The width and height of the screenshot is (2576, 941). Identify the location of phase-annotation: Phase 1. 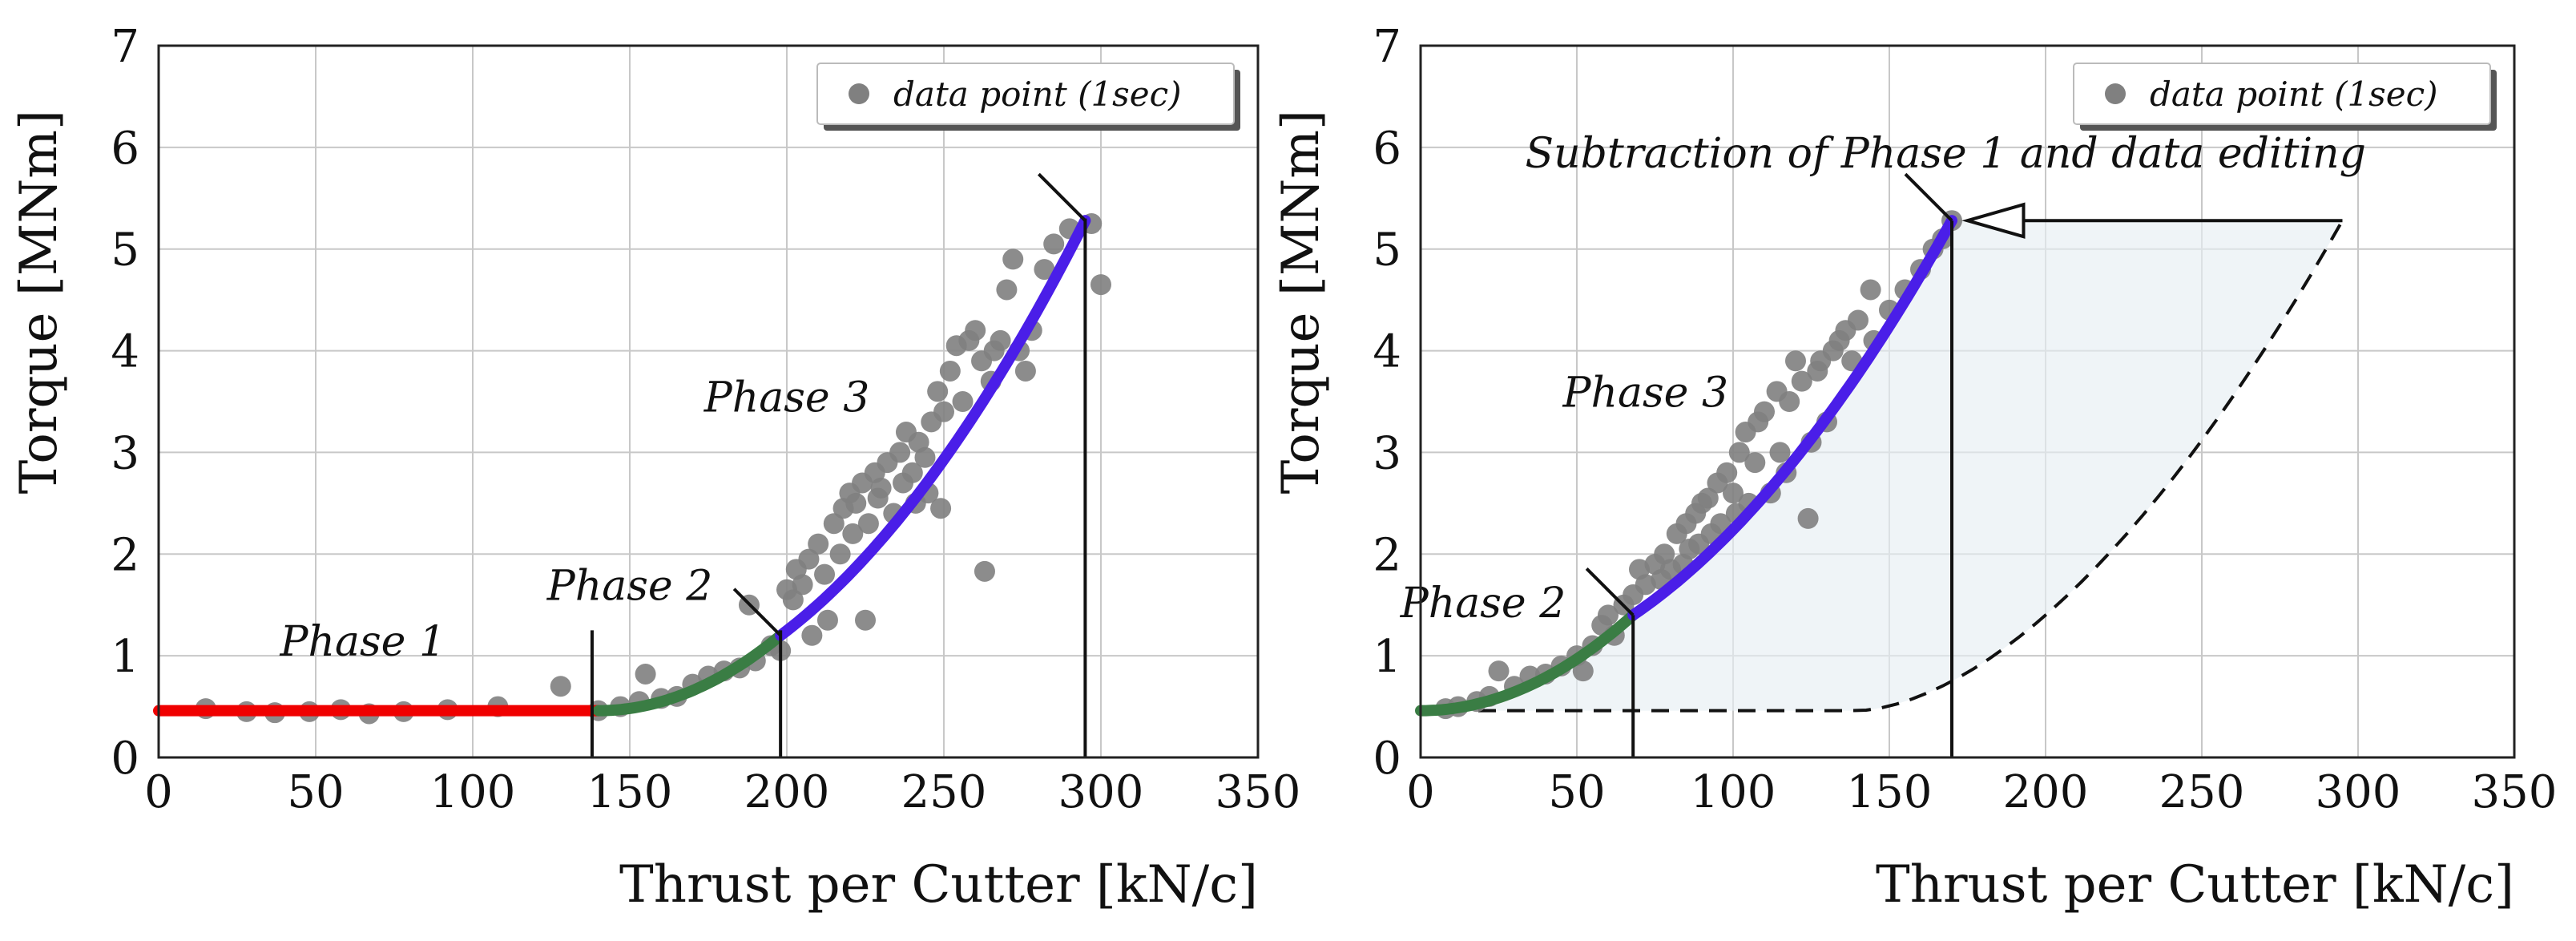
(363, 642).